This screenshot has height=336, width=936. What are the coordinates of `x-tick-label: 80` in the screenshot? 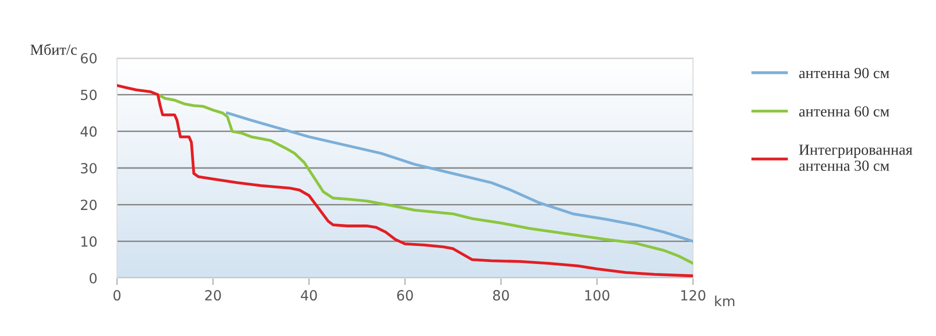 It's located at (501, 295).